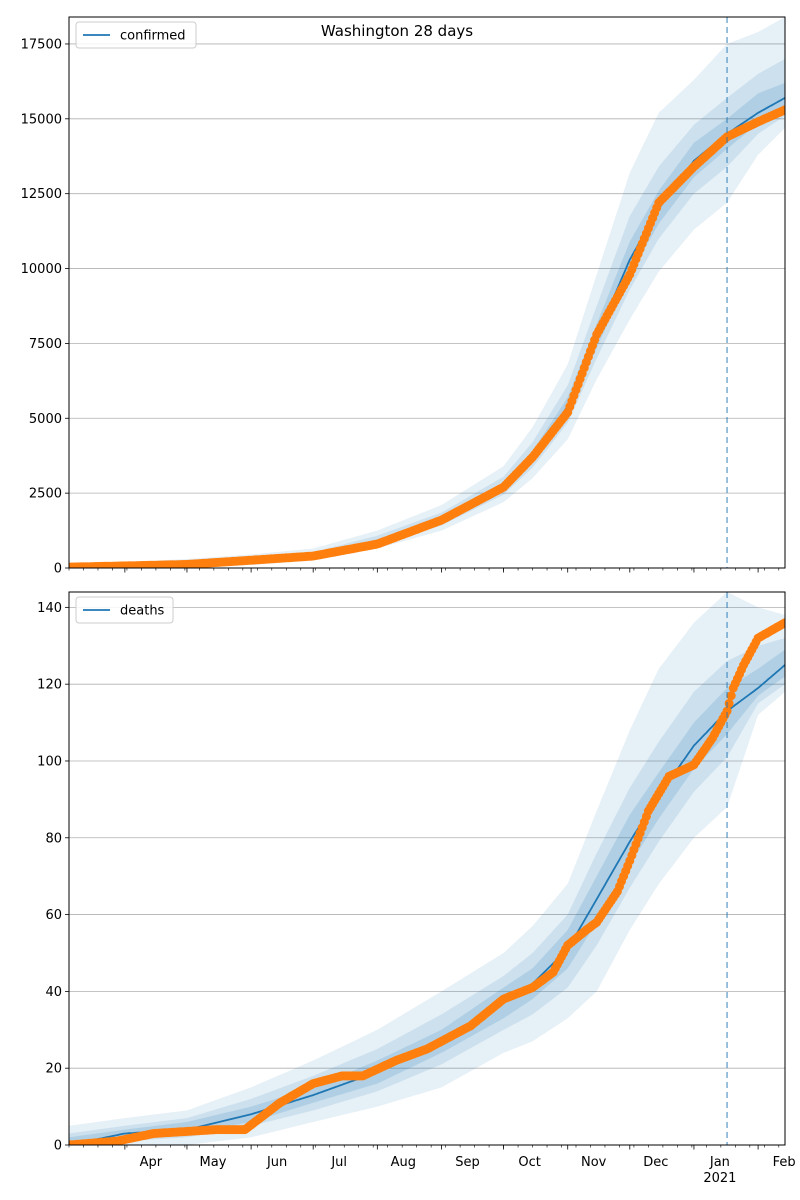 Image resolution: width=800 pixels, height=1200 pixels. What do you see at coordinates (49, 761) in the screenshot?
I see `y-tick-label: 100` at bounding box center [49, 761].